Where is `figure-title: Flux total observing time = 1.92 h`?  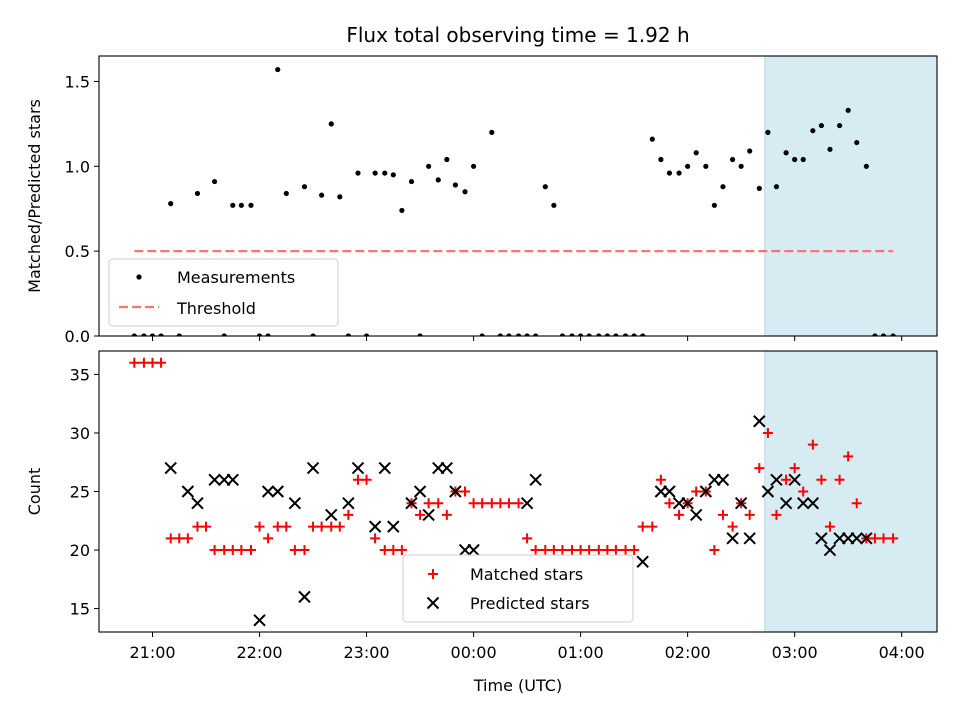
figure-title: Flux total observing time = 1.92 h is located at coordinates (517, 35).